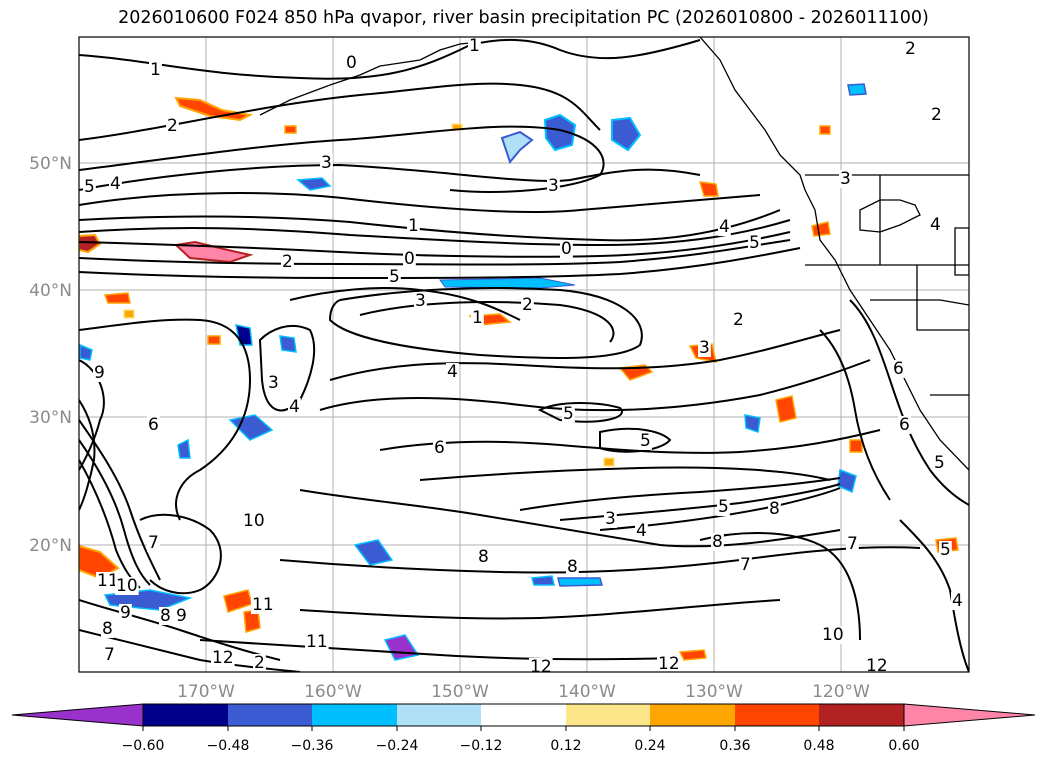 Image resolution: width=1047 pixels, height=765 pixels. Describe the element at coordinates (734, 746) in the screenshot. I see `colorbar-tick-label: 0.36` at that location.